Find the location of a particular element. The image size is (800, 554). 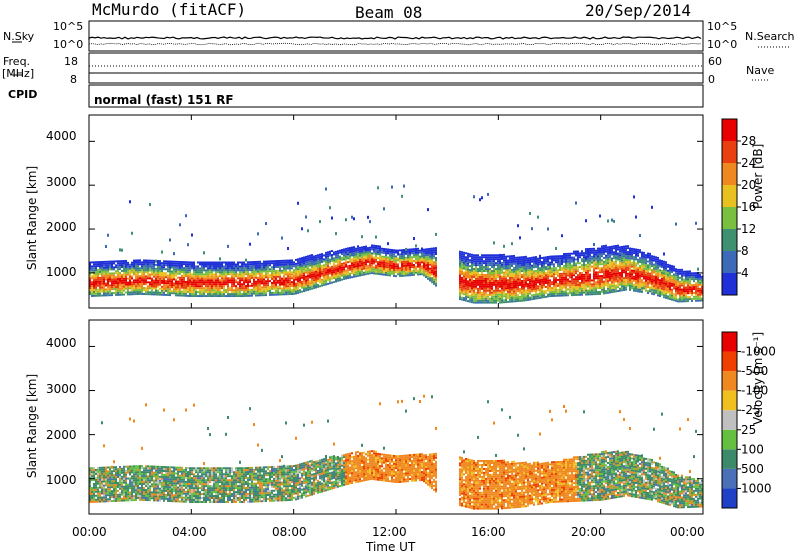

x-tick: 16:00 is located at coordinates (488, 532).